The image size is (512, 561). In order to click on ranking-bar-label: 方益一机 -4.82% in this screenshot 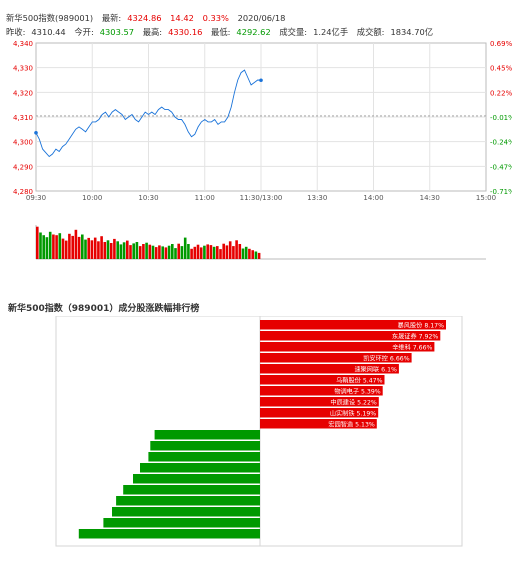, I will do `click(287, 447)`.